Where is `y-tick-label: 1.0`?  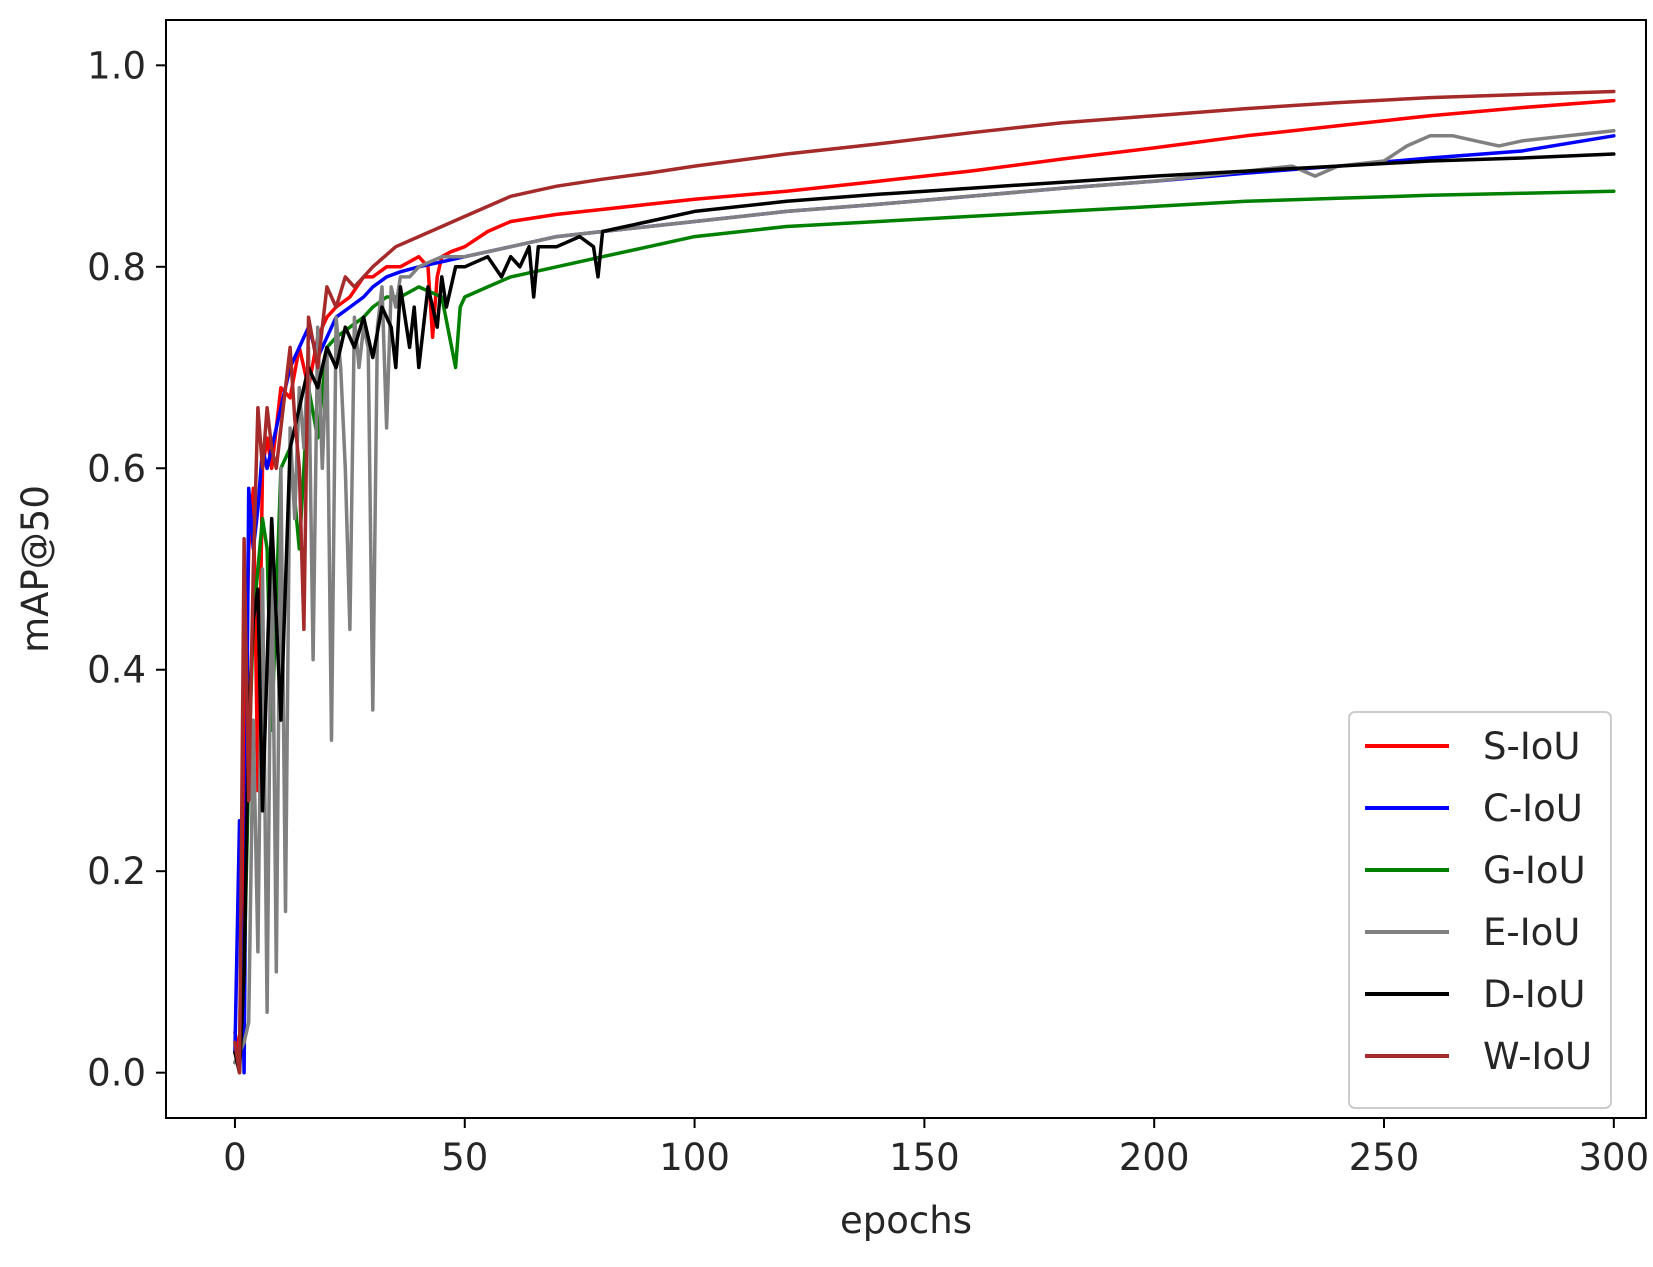
y-tick-label: 1.0 is located at coordinates (116, 65).